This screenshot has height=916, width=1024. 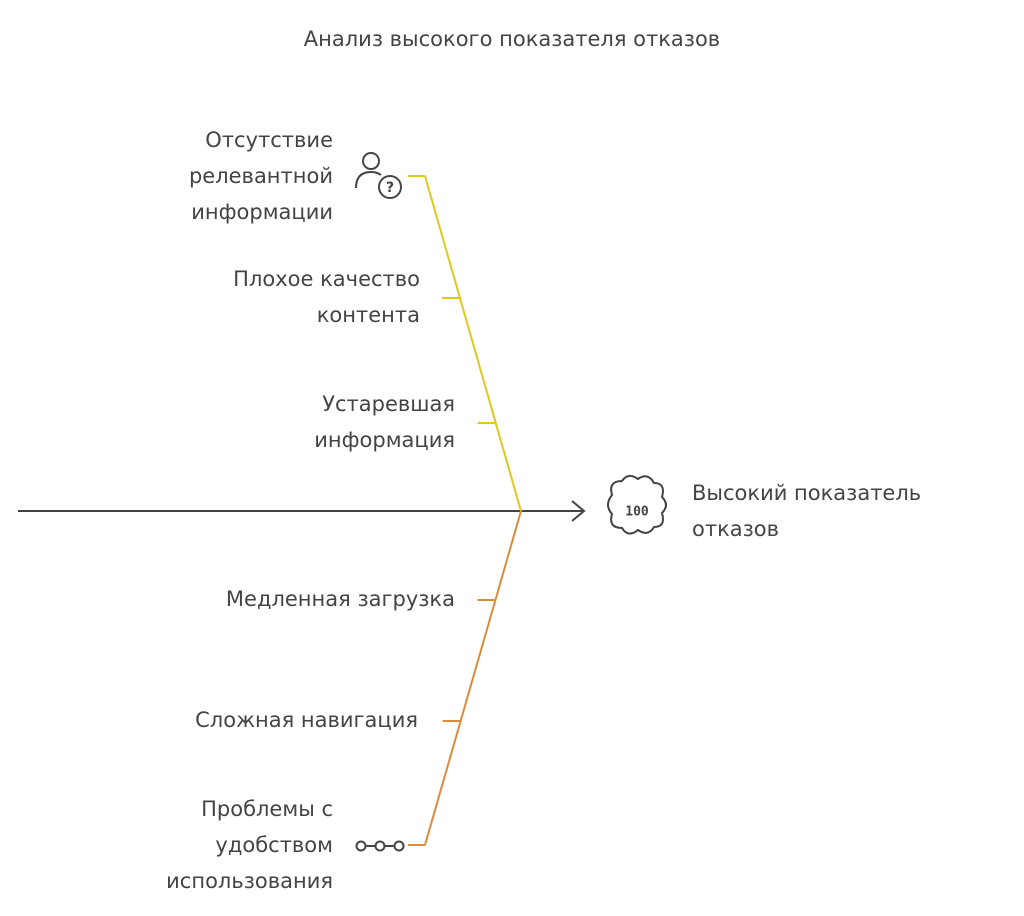 I want to click on label-line: контента, so click(x=368, y=315).